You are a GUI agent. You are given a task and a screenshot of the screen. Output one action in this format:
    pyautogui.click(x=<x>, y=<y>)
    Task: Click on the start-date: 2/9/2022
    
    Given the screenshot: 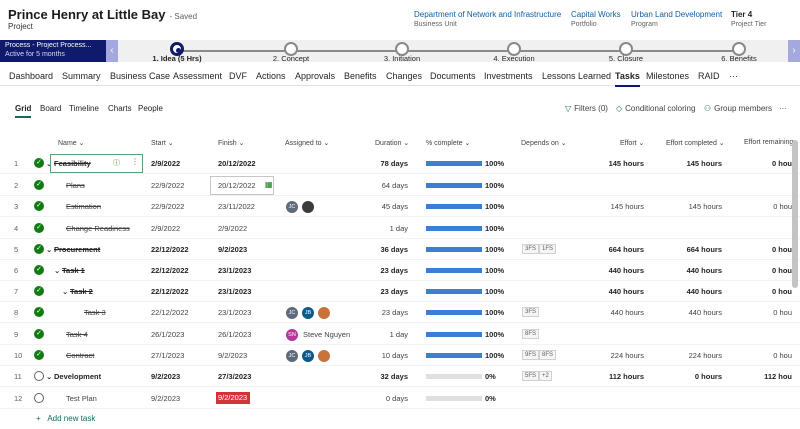 What is the action you would take?
    pyautogui.click(x=166, y=163)
    